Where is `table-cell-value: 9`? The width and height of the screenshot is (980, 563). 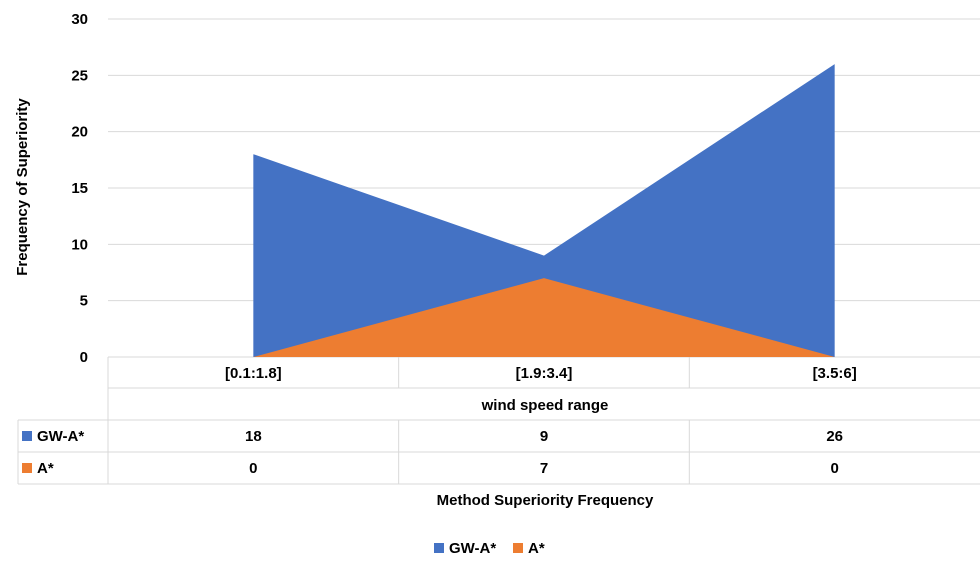 table-cell-value: 9 is located at coordinates (544, 436).